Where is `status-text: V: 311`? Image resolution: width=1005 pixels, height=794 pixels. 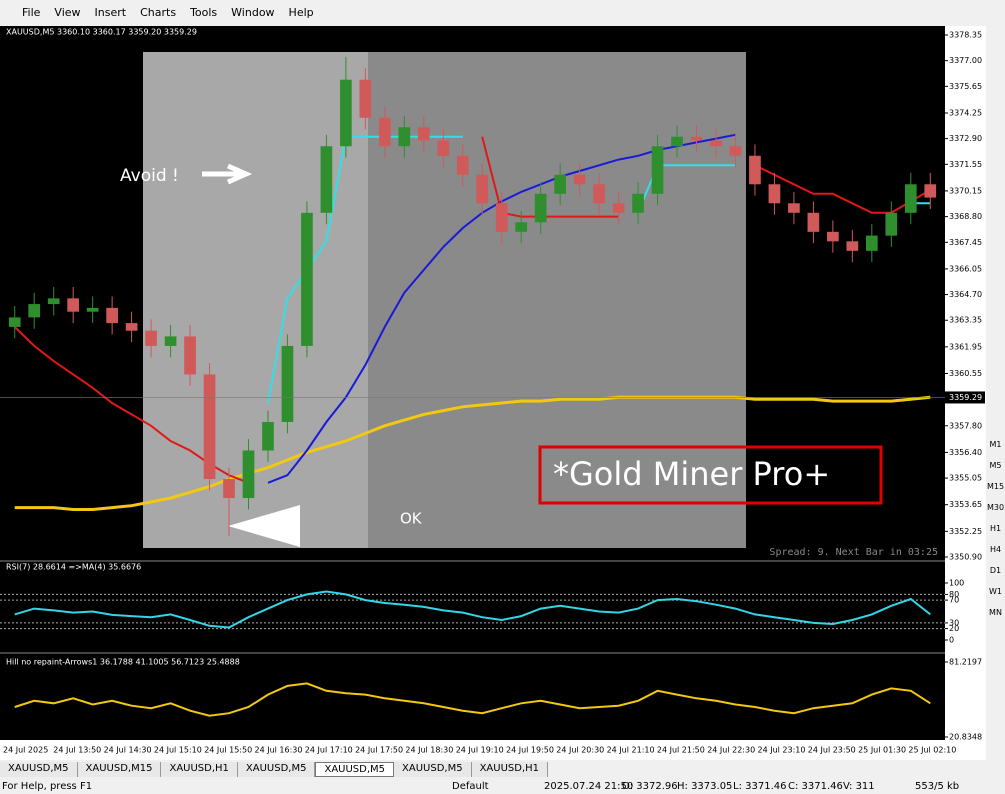 status-text: V: 311 is located at coordinates (859, 786).